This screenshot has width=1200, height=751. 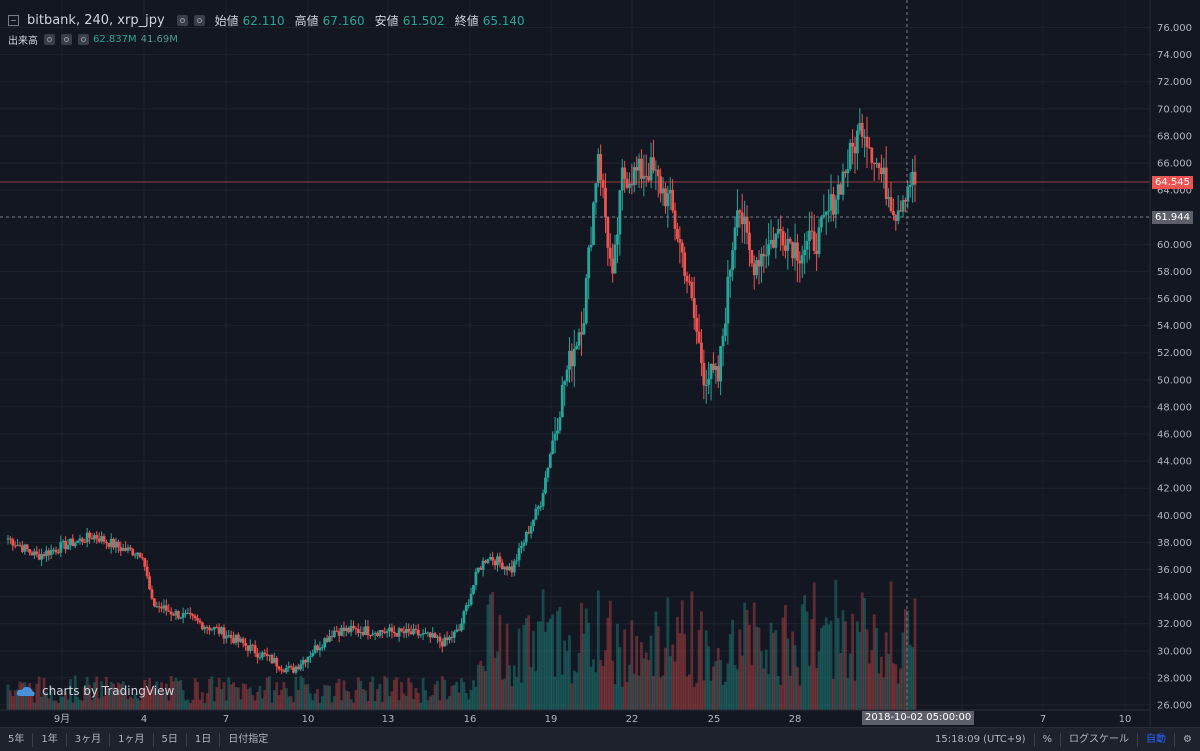 I want to click on time-axis: 9月47101316192225284710, so click(x=593, y=719).